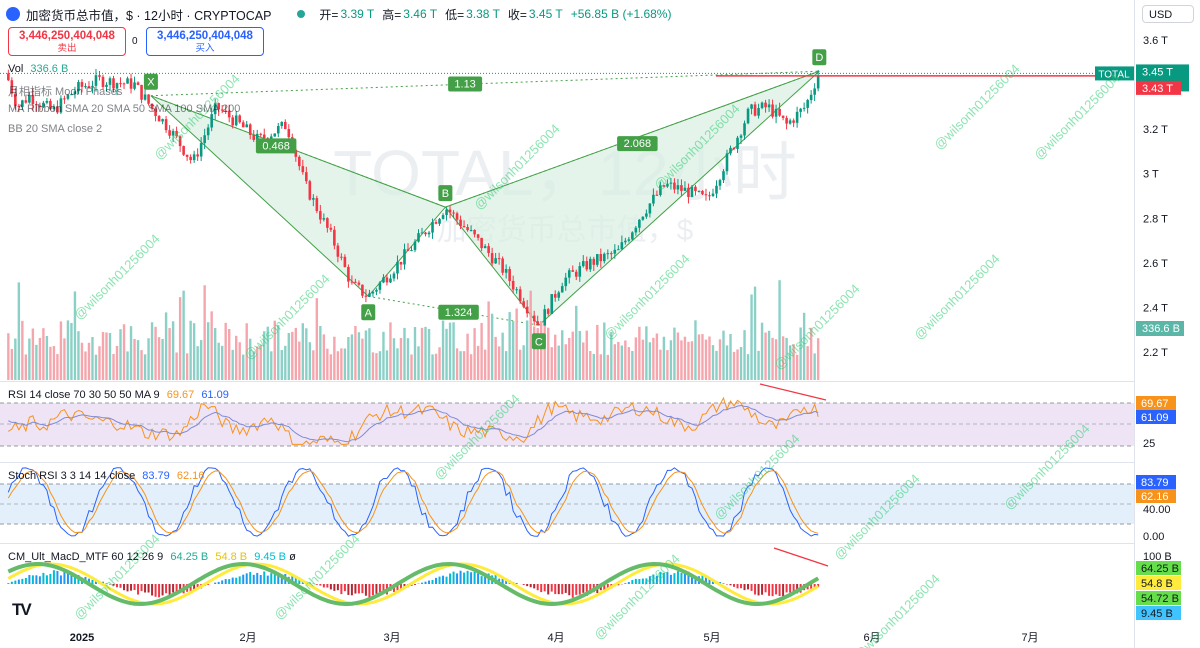 This screenshot has width=1200, height=648. Describe the element at coordinates (554, 638) in the screenshot. I see `time-axis: 2025 2月 3月 4月 5月 6月 7月` at that location.